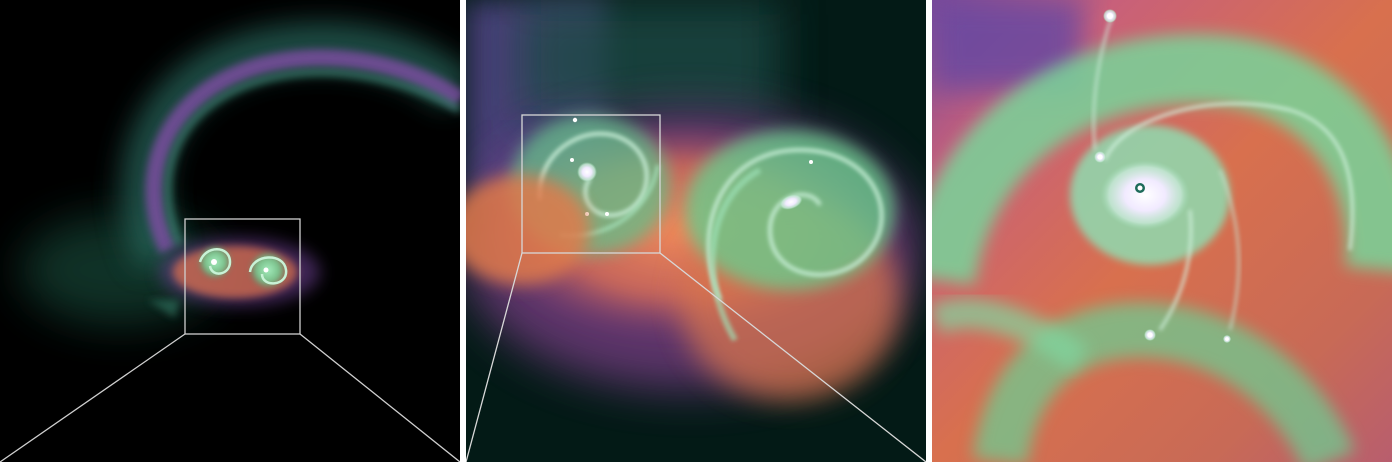 This screenshot has width=1392, height=462. I want to click on star-left-core, so click(1100, 157).